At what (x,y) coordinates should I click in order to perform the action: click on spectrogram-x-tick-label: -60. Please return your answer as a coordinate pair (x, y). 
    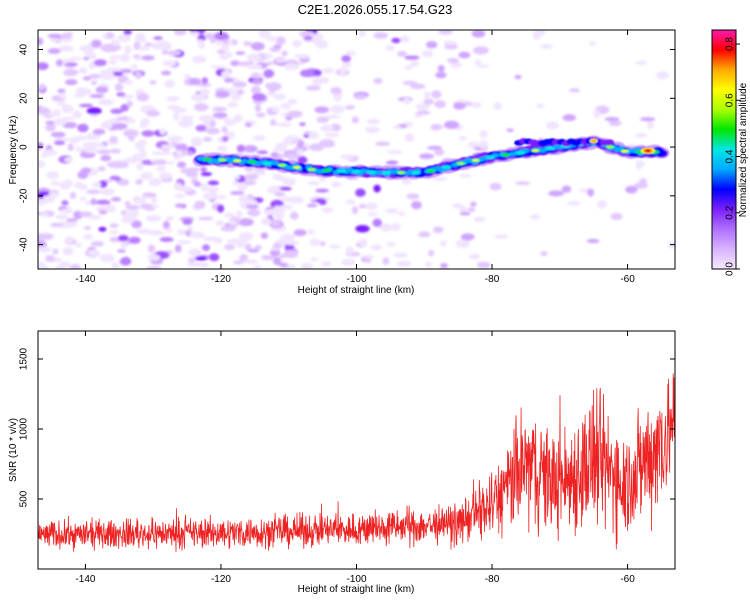
    Looking at the image, I should click on (627, 279).